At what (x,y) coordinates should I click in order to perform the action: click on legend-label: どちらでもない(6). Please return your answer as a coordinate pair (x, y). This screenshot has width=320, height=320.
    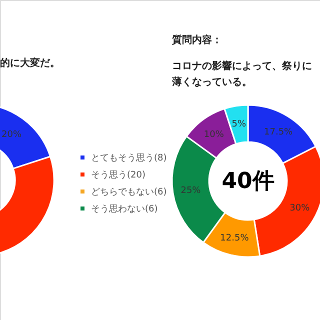
    Looking at the image, I should click on (129, 193).